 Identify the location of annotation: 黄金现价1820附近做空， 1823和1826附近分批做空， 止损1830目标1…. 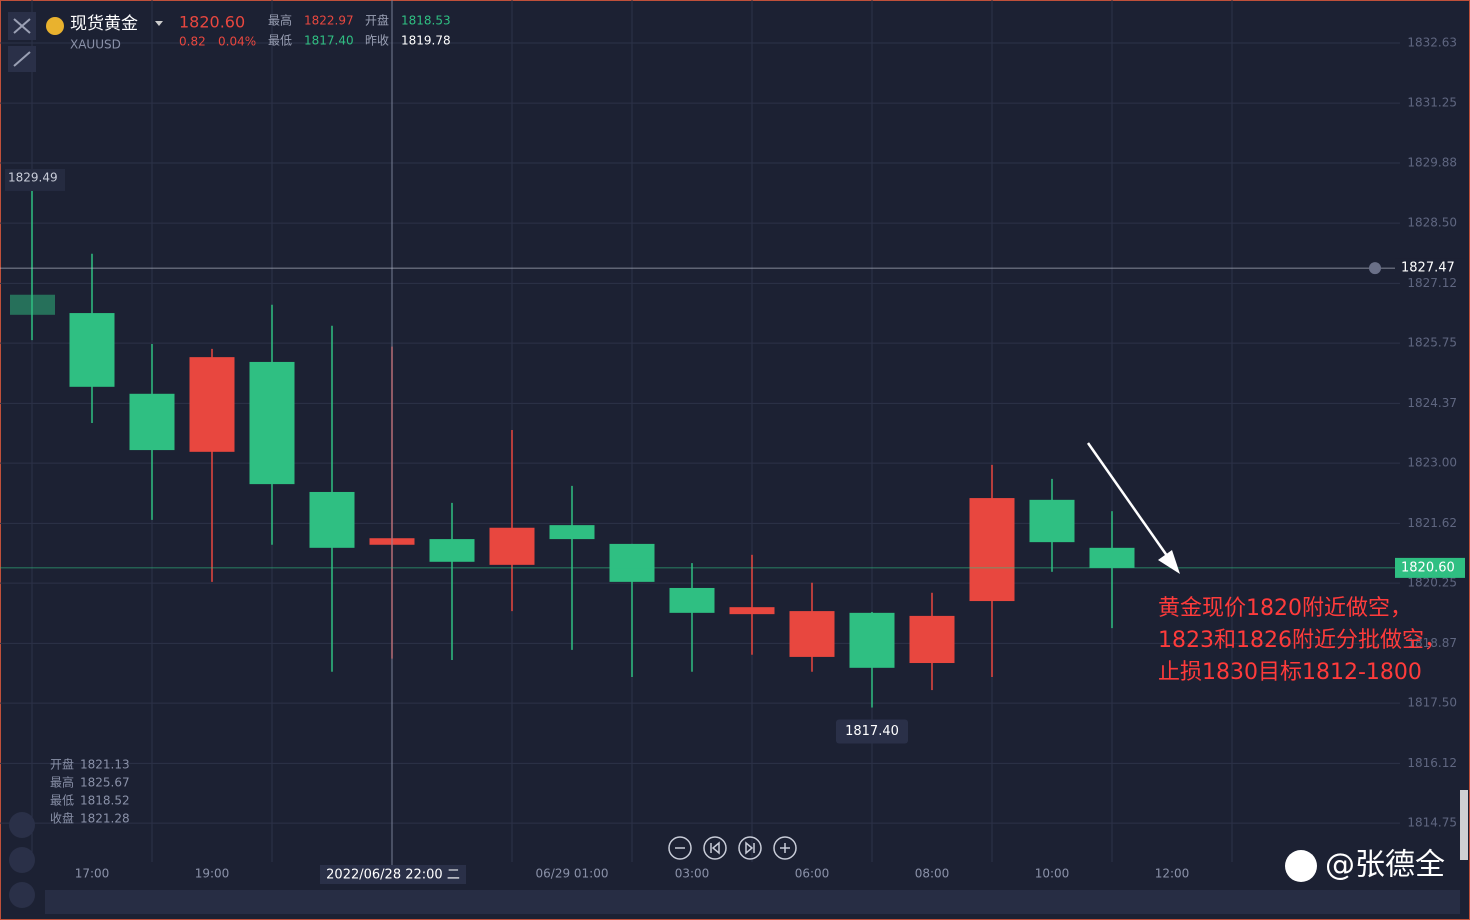
(1302, 640).